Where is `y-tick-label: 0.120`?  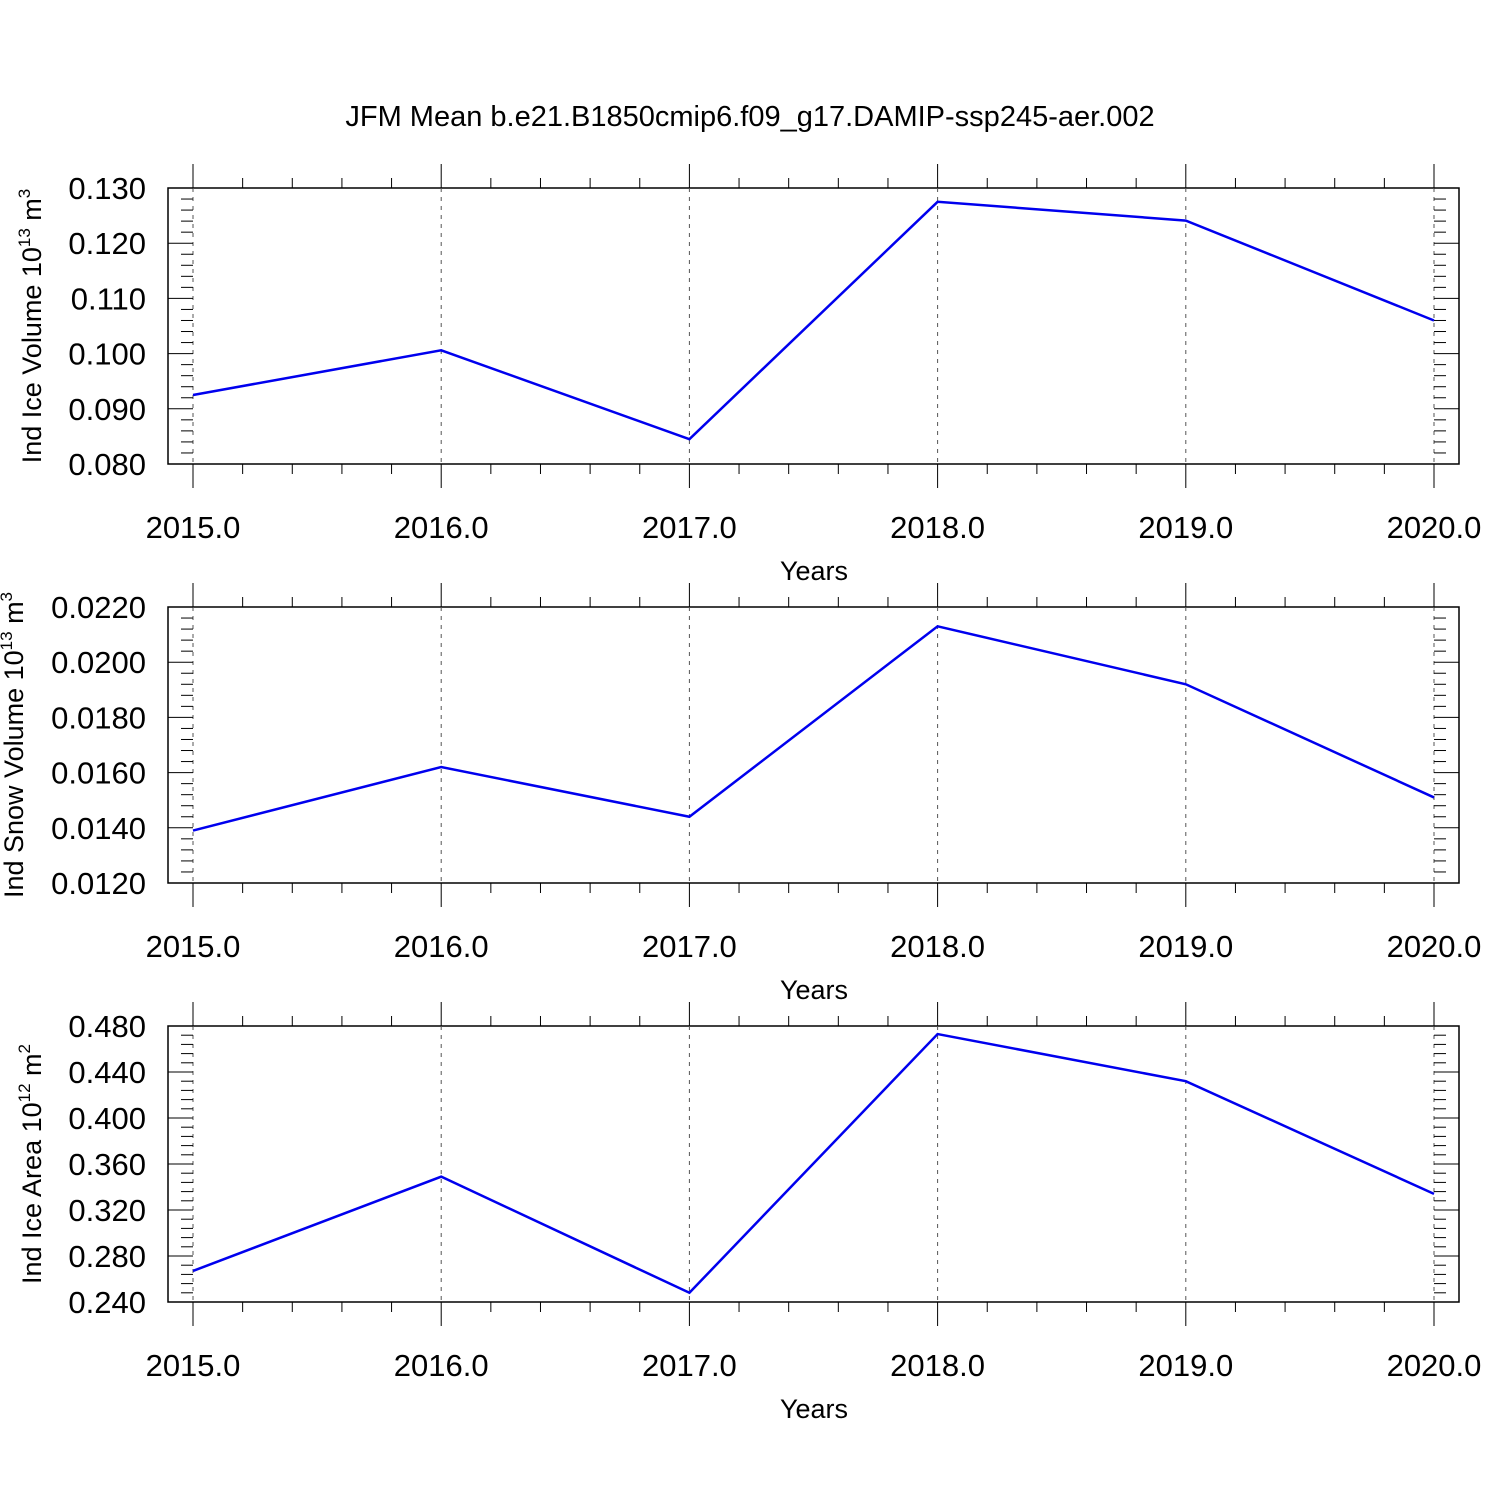
y-tick-label: 0.120 is located at coordinates (107, 243).